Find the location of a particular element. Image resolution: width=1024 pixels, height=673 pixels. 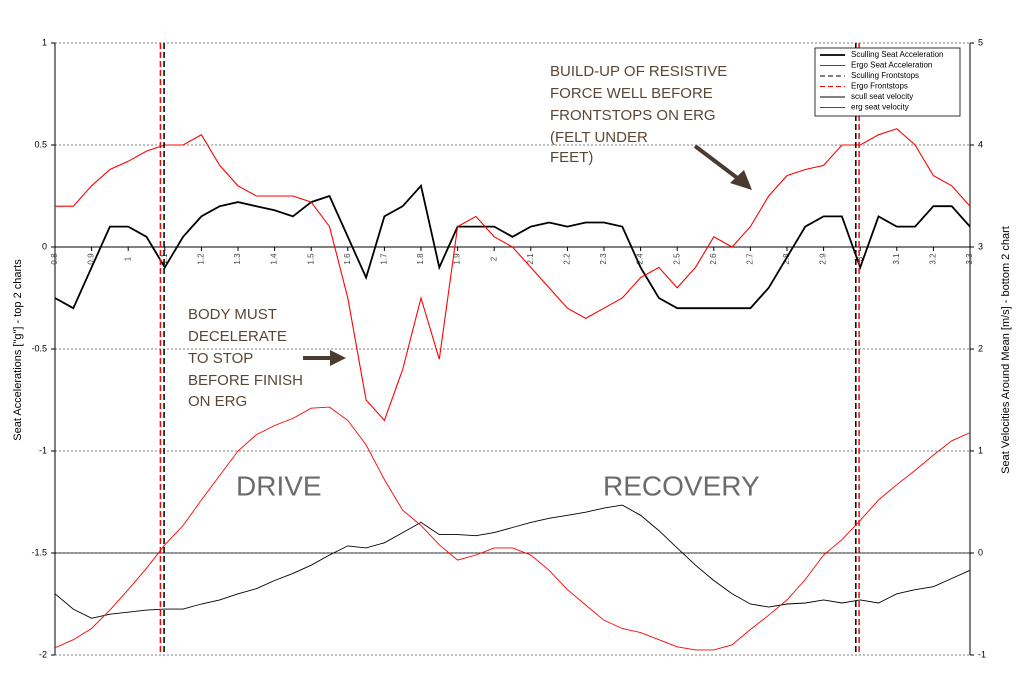

y-tick-label: -2 is located at coordinates (43, 654).